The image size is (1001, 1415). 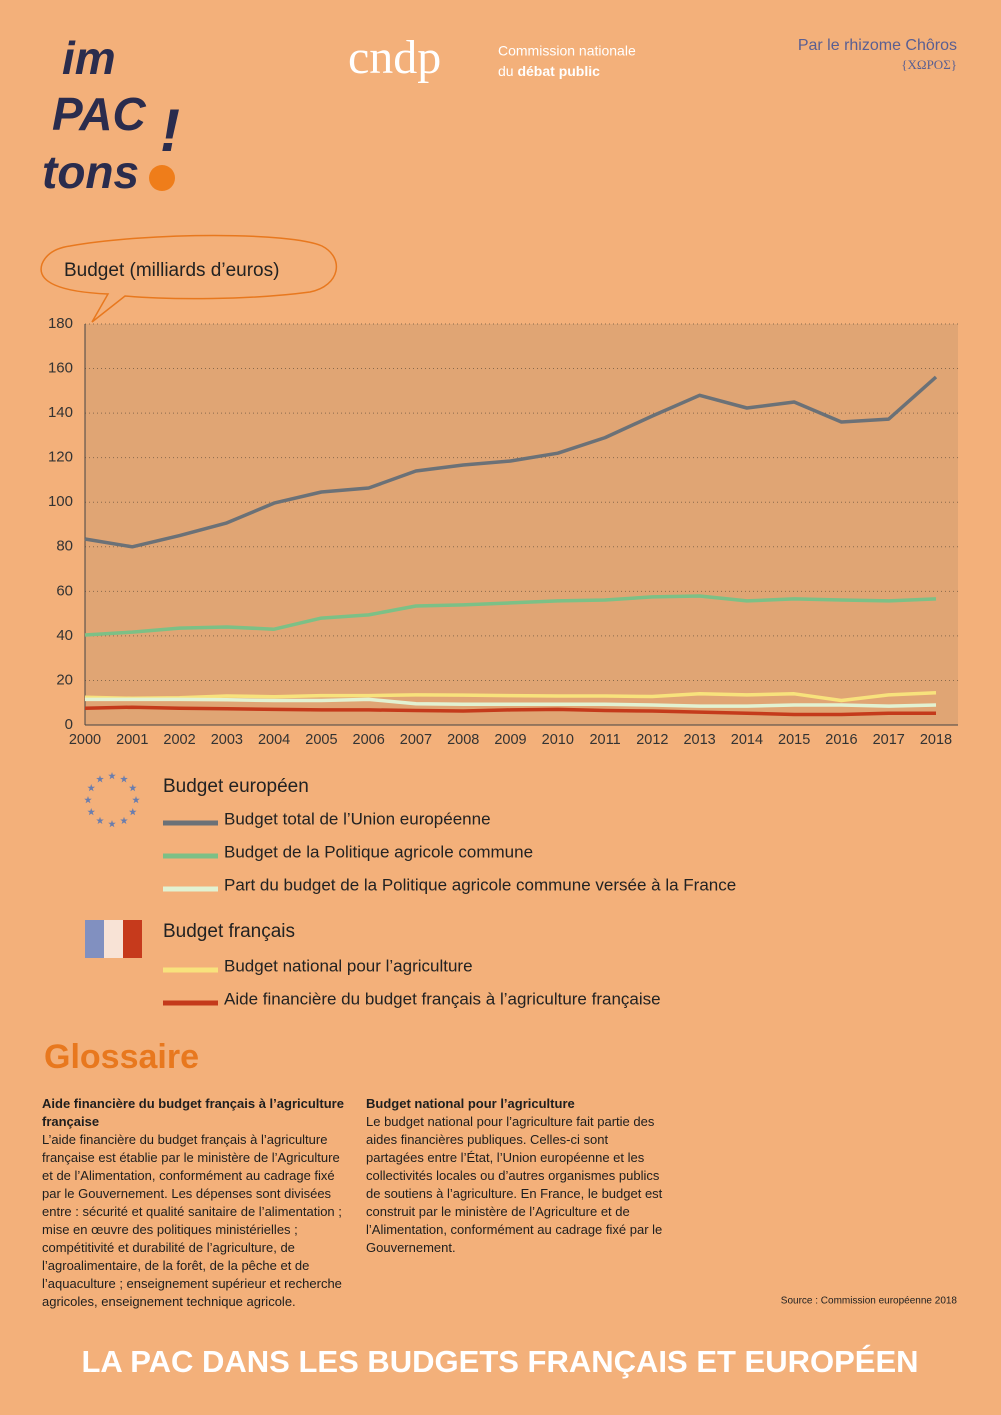 What do you see at coordinates (85, 740) in the screenshot?
I see `x-tick-label: 2000` at bounding box center [85, 740].